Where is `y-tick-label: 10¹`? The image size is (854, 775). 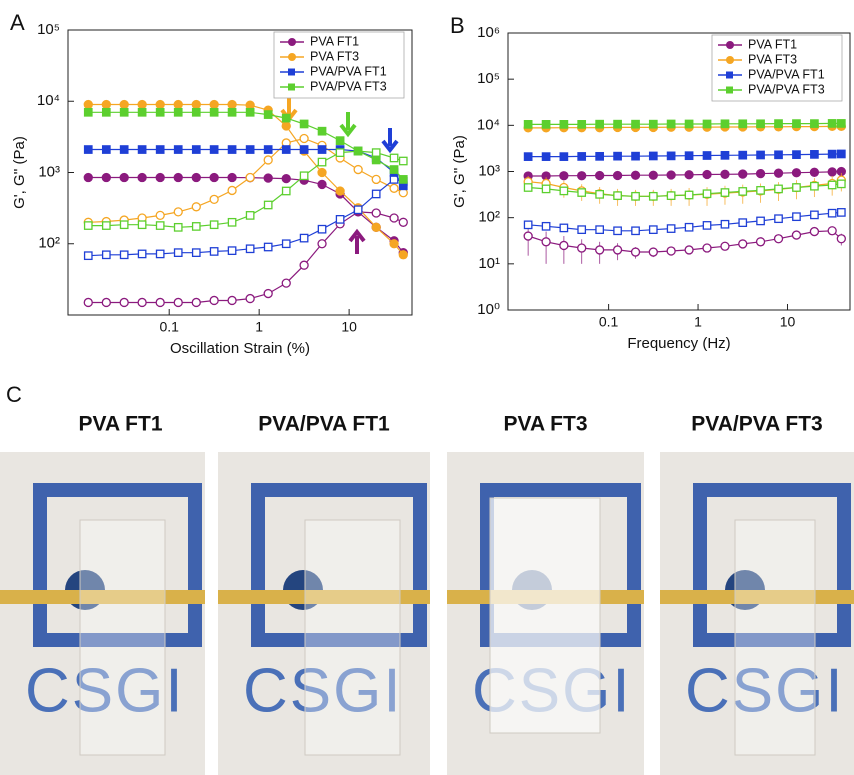 y-tick-label: 10¹ is located at coordinates (489, 263).